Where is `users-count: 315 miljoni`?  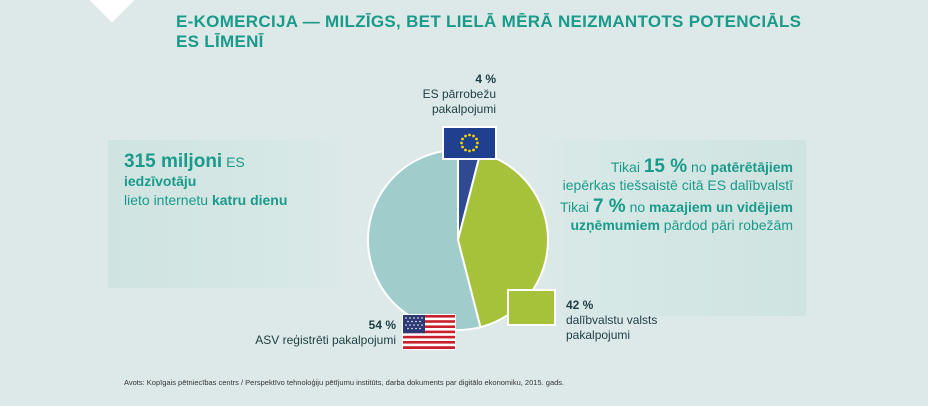 users-count: 315 miljoni is located at coordinates (173, 161).